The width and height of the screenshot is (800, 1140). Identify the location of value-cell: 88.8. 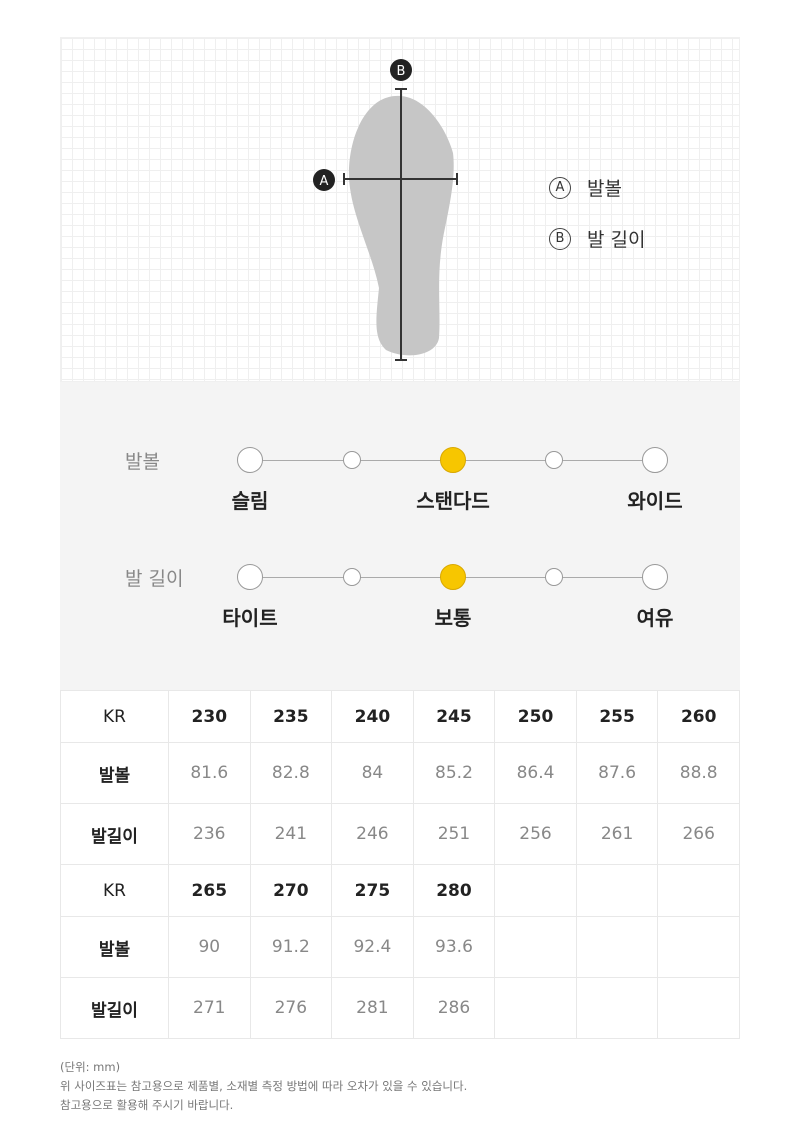
(698, 773).